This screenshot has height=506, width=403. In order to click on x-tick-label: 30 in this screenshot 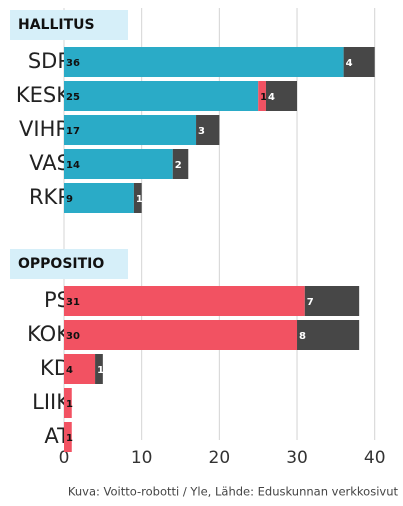, I will do `click(297, 458)`.